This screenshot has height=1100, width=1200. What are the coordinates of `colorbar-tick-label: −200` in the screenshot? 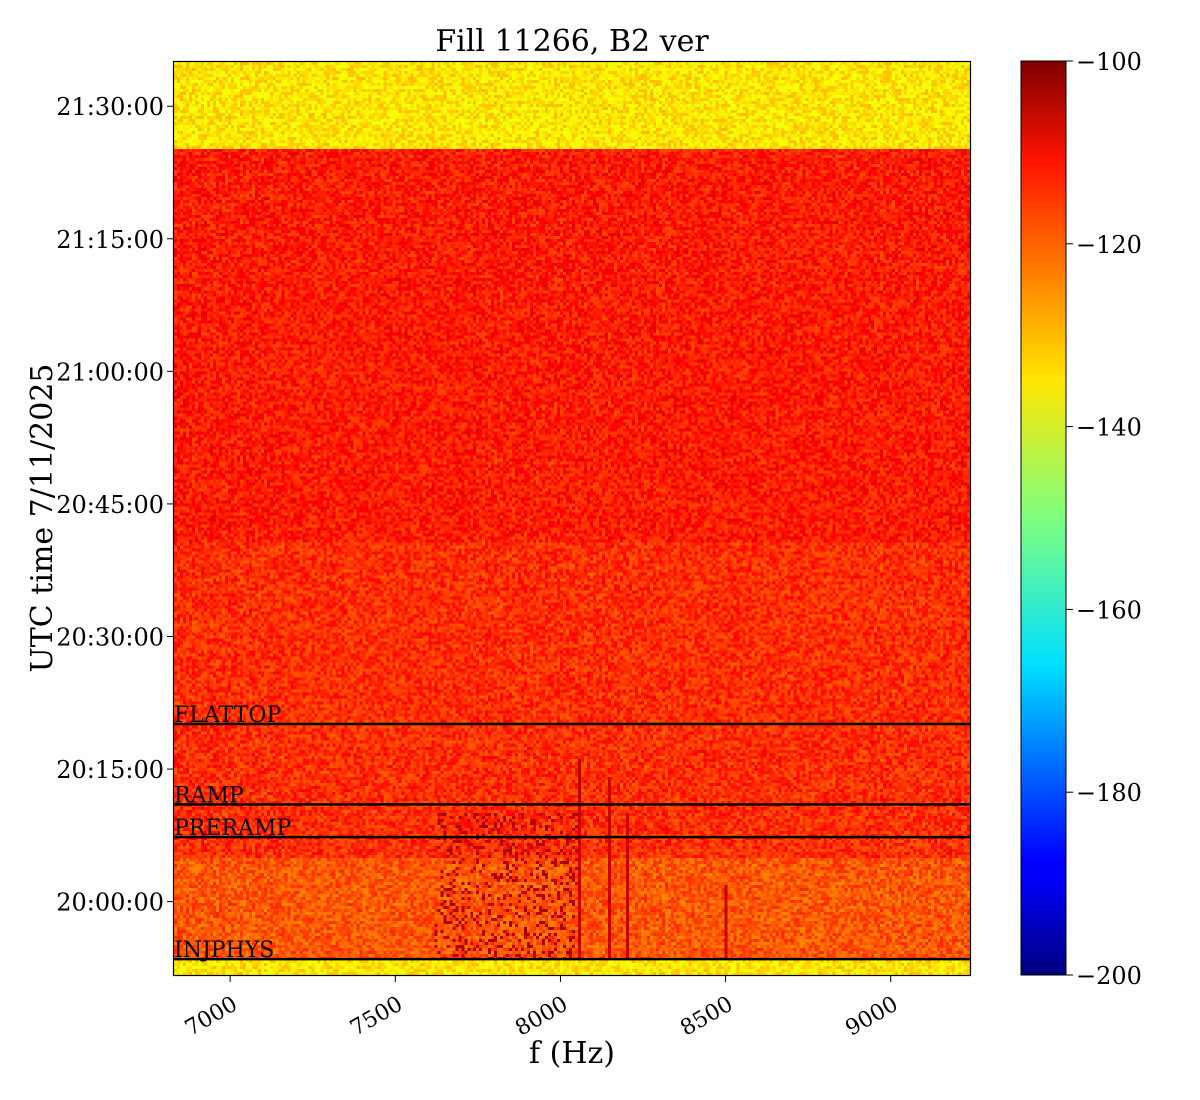 It's located at (1109, 976).